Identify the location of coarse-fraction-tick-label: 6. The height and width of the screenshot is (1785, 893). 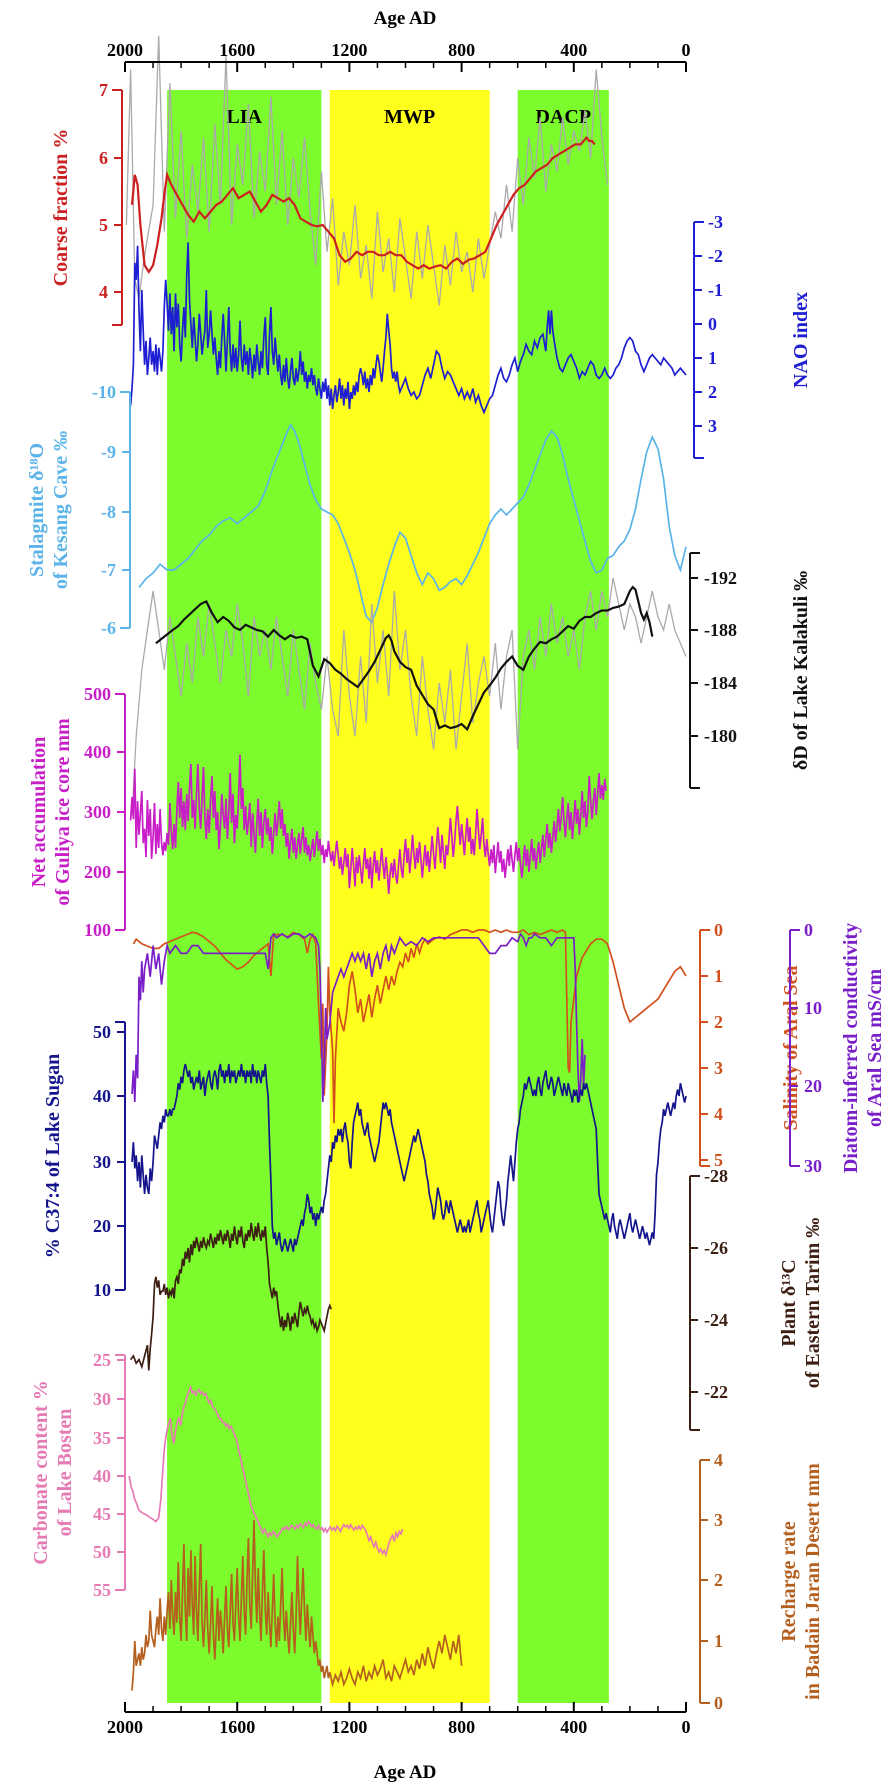
(103, 158).